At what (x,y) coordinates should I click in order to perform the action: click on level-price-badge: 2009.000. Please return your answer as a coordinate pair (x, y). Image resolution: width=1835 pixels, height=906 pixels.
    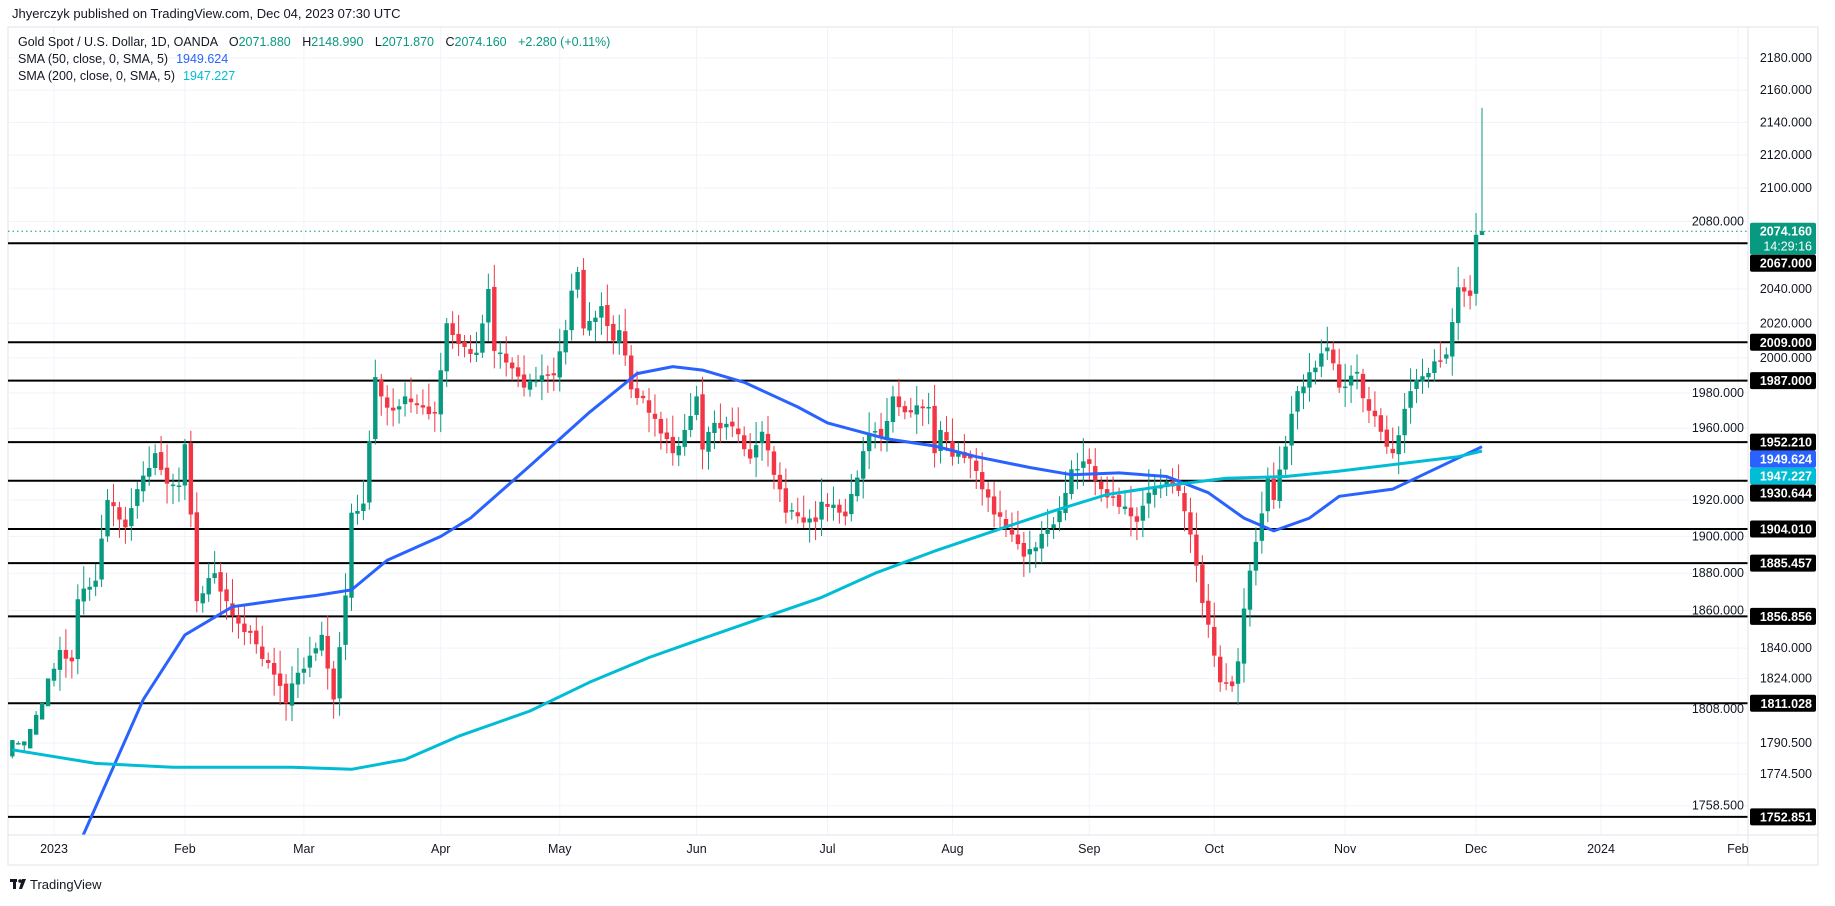
    Looking at the image, I should click on (1783, 342).